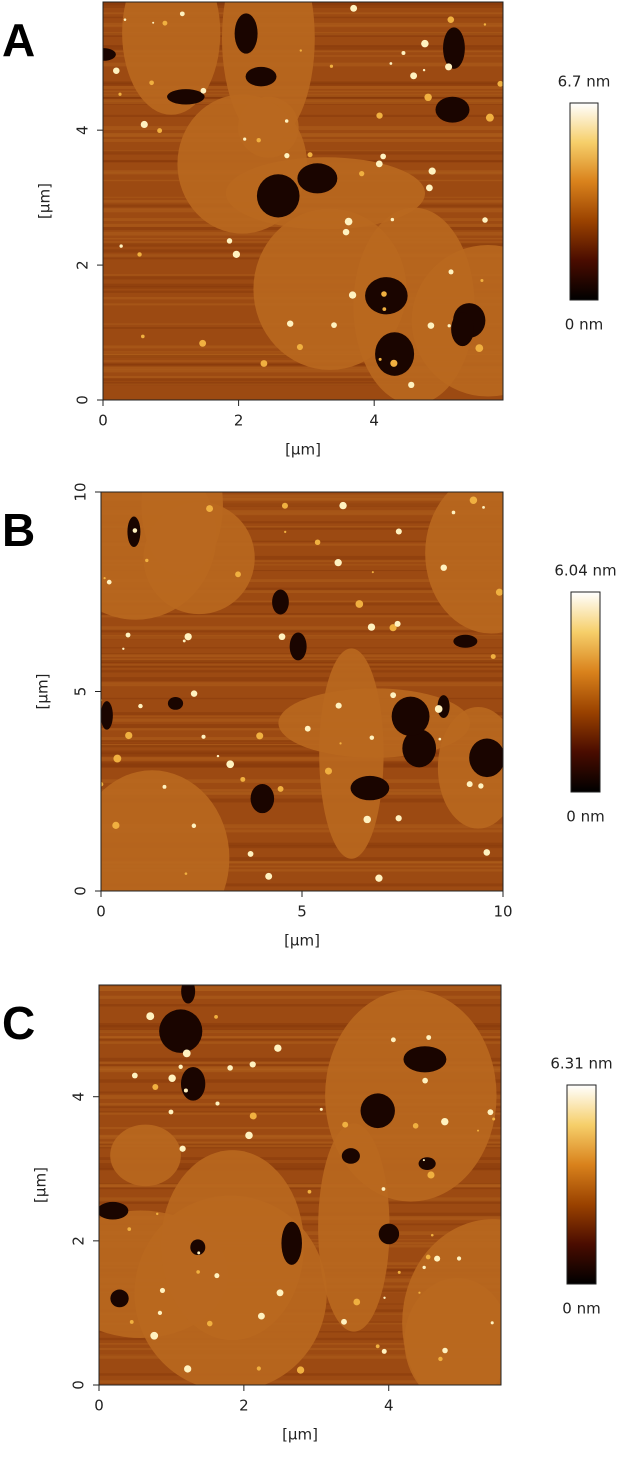 This screenshot has height=1465, width=629. I want to click on y-tick-label: 2, so click(79, 1241).